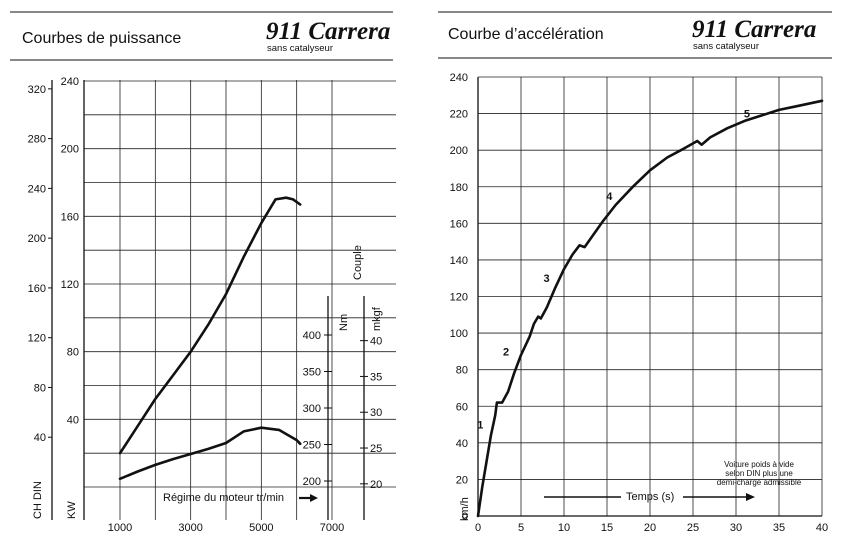  Describe the element at coordinates (459, 115) in the screenshot. I see `speed-tick-label: 220` at that location.